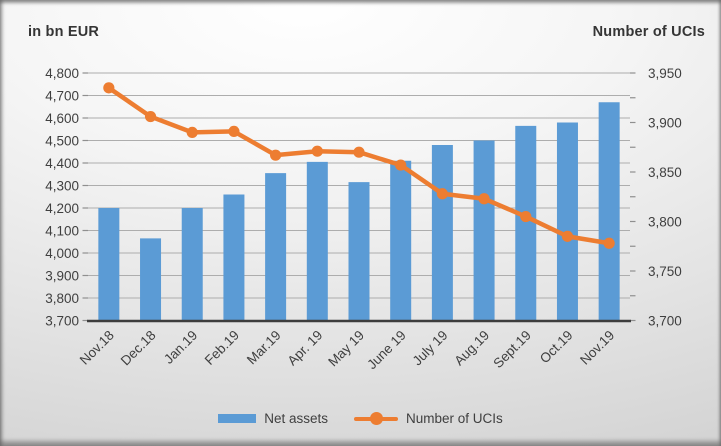  I want to click on left-axis-tick-label: 4,800, so click(62, 73).